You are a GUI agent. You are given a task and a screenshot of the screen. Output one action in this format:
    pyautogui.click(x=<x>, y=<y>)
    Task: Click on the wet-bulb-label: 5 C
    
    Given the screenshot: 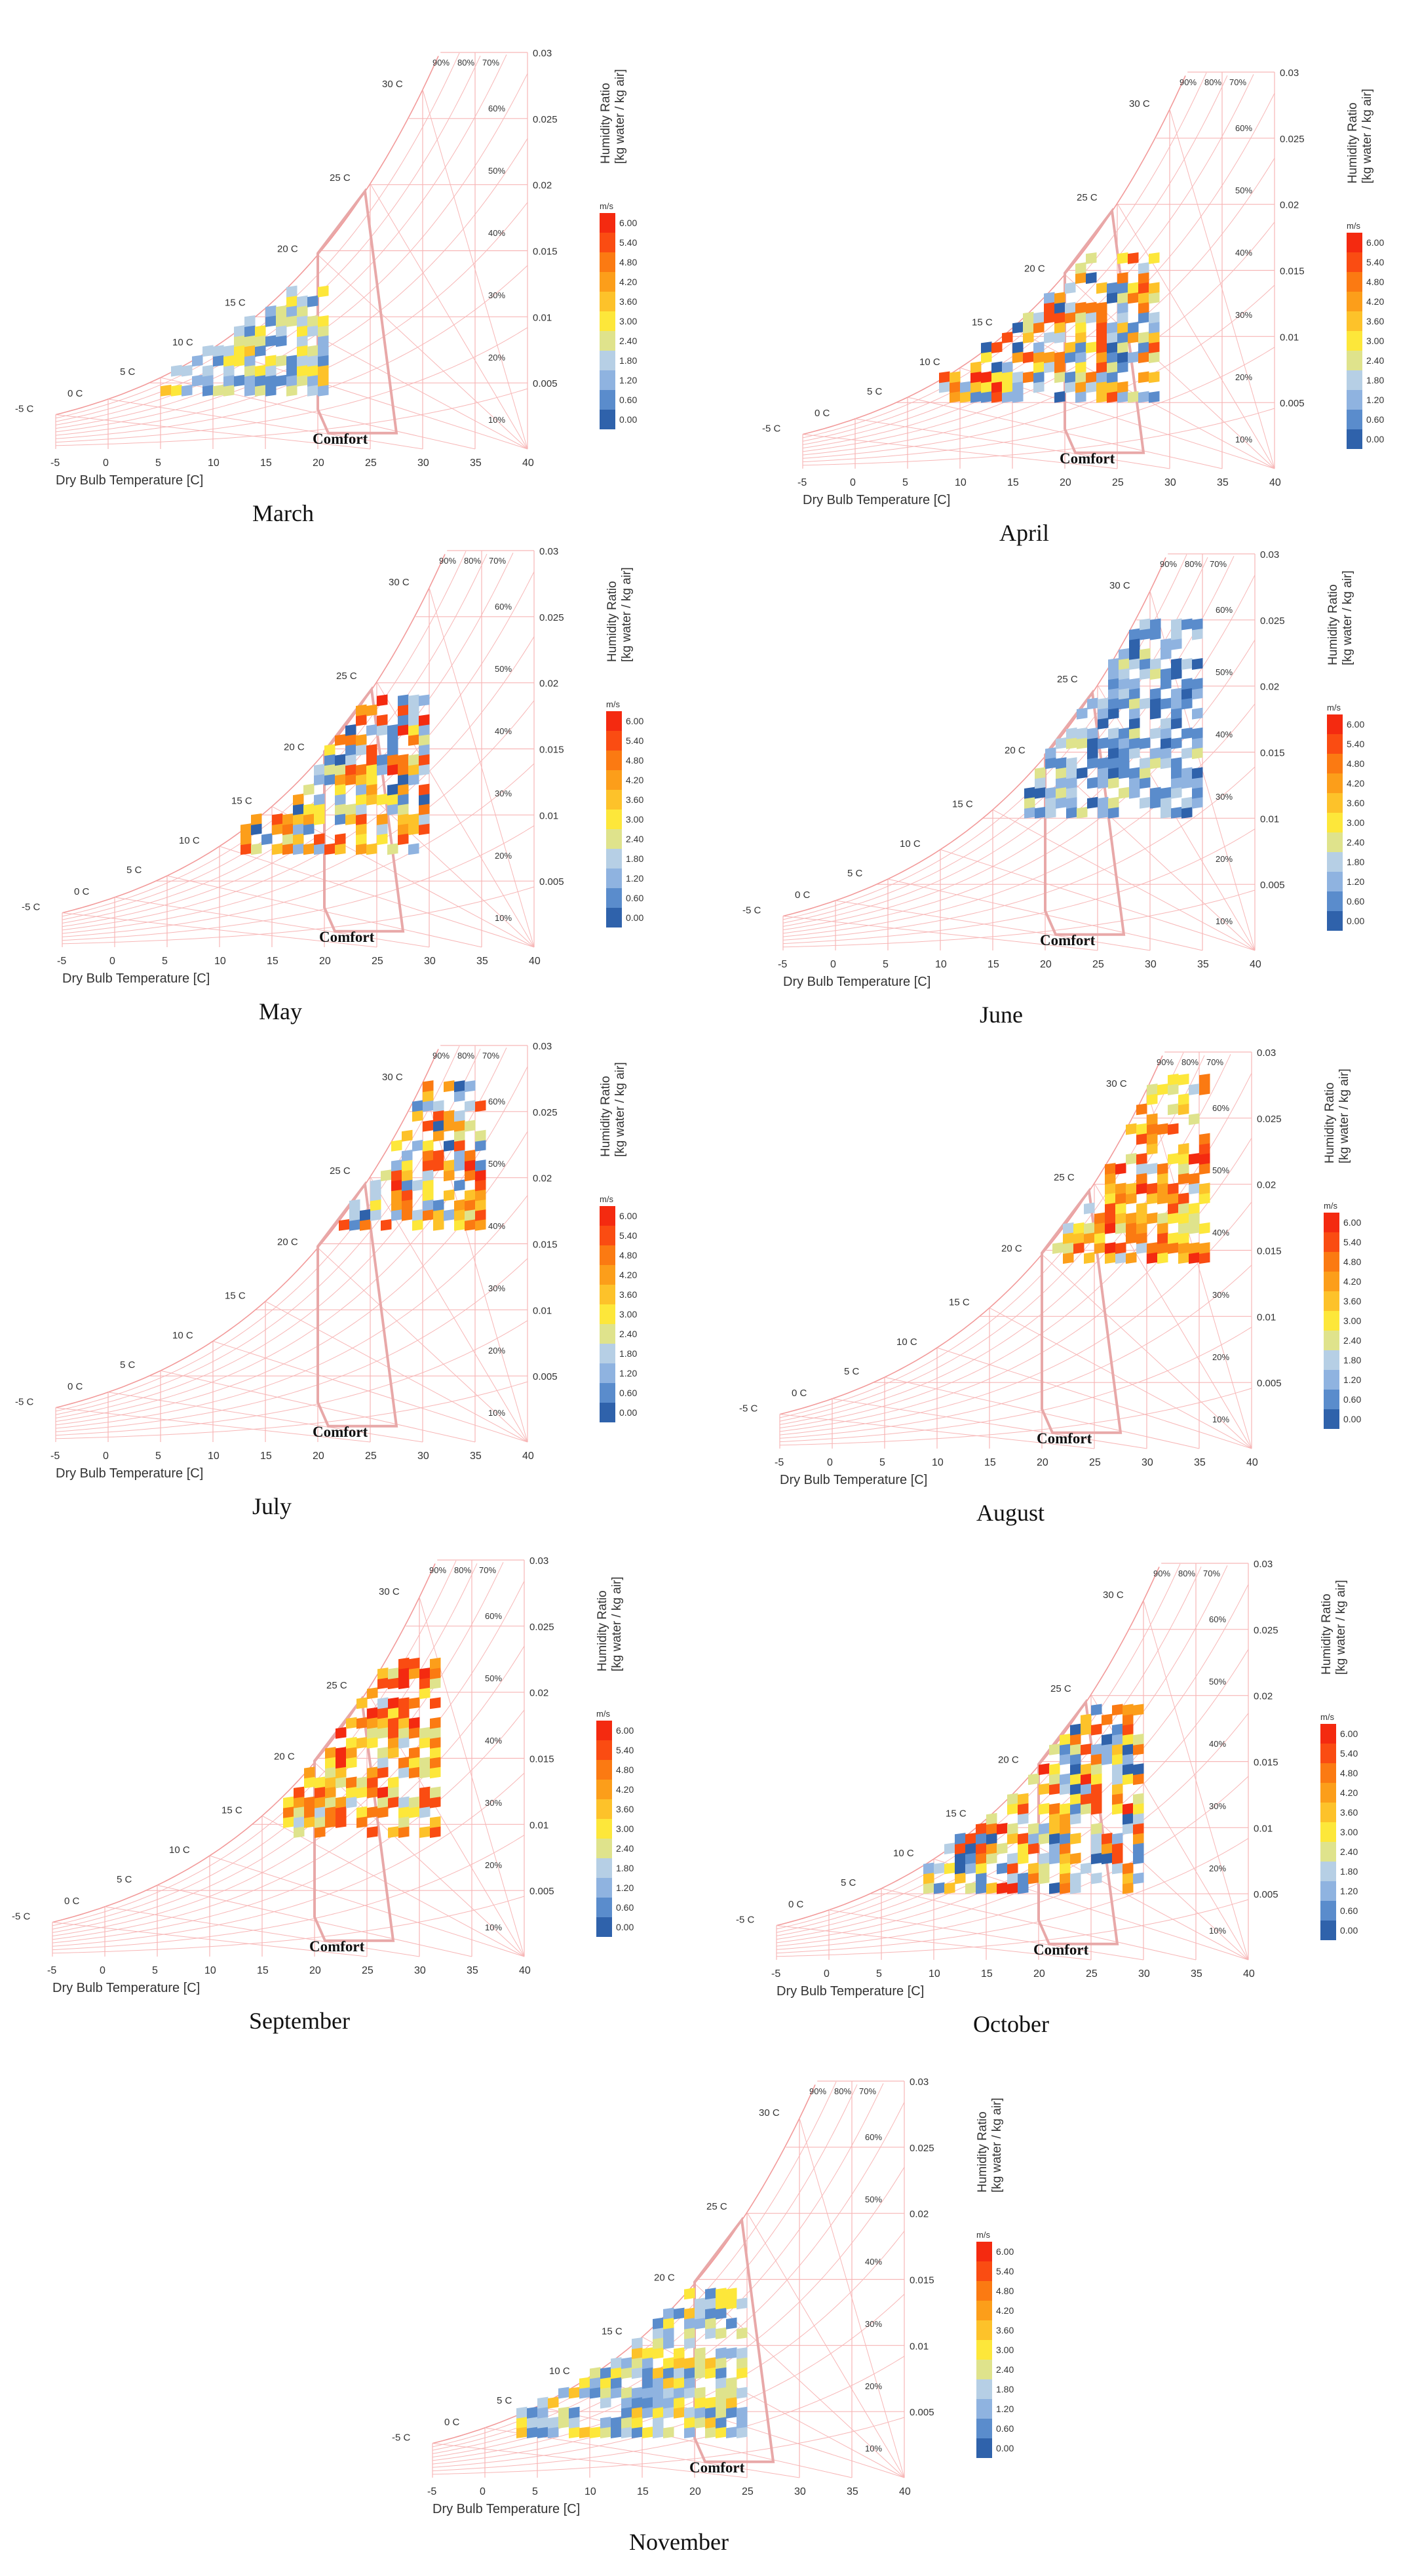 What is the action you would take?
    pyautogui.click(x=848, y=1882)
    